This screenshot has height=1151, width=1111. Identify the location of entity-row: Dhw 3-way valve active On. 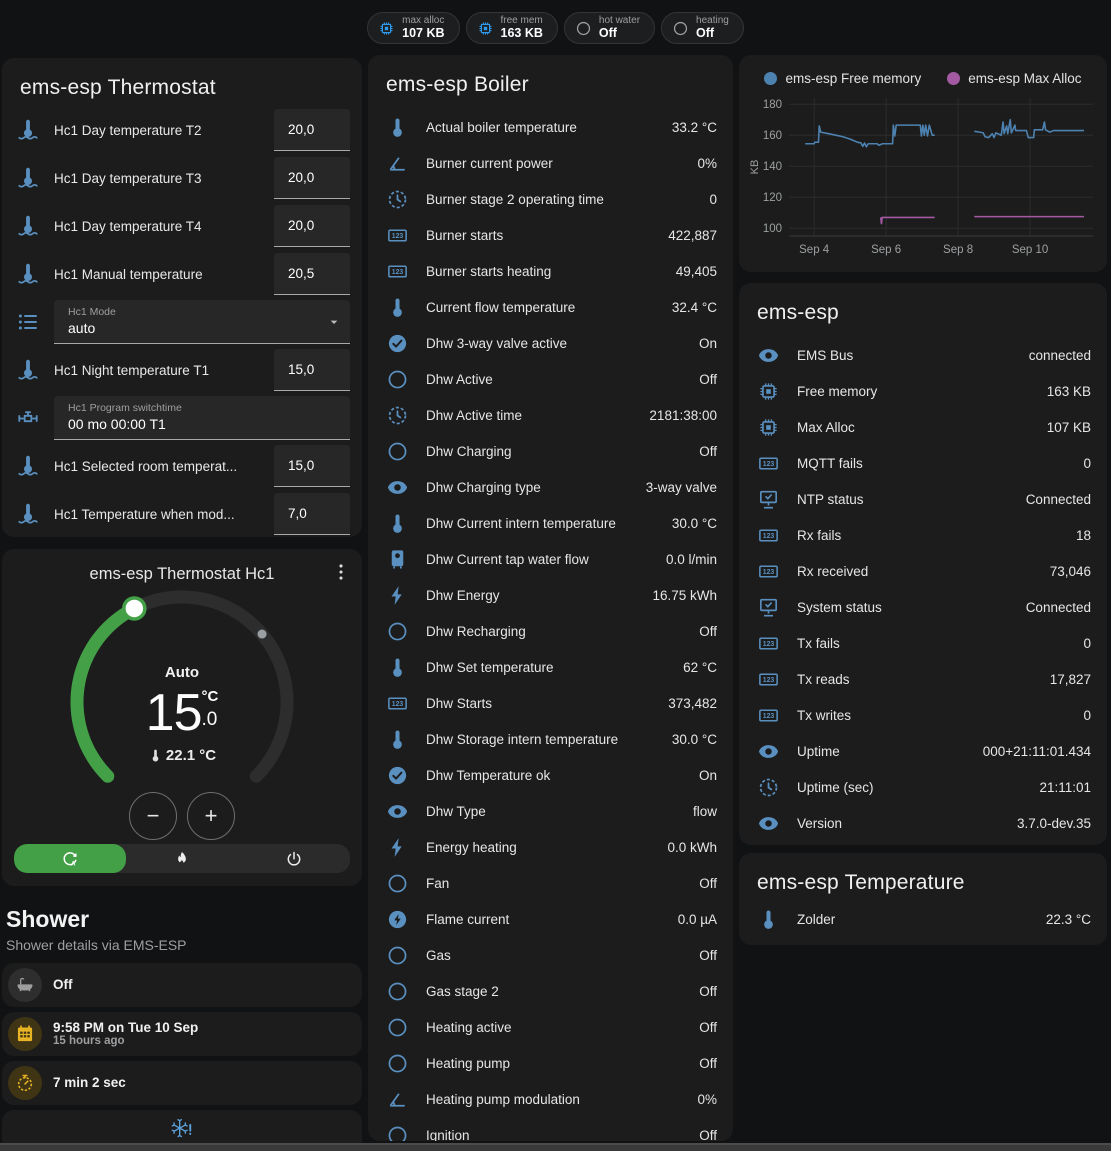
(550, 343).